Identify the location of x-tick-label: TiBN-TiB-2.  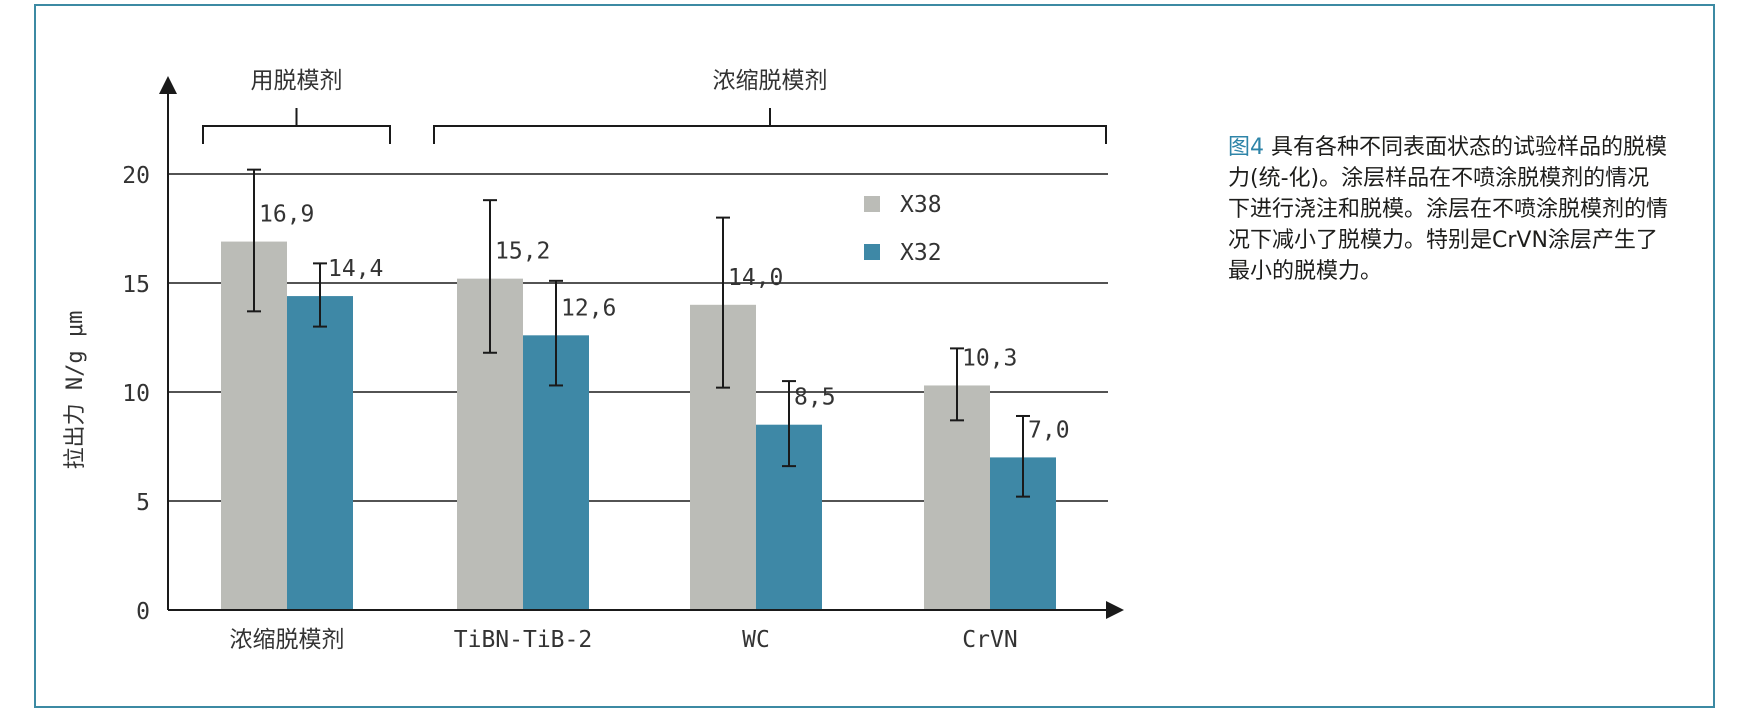
(523, 640).